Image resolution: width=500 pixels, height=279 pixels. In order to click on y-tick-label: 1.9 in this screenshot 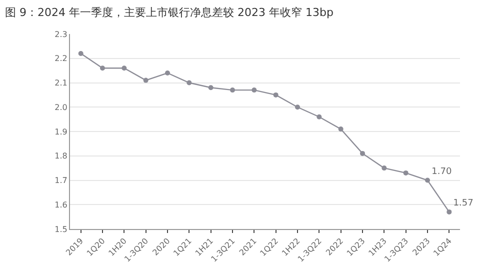, I will do `click(61, 131)`.